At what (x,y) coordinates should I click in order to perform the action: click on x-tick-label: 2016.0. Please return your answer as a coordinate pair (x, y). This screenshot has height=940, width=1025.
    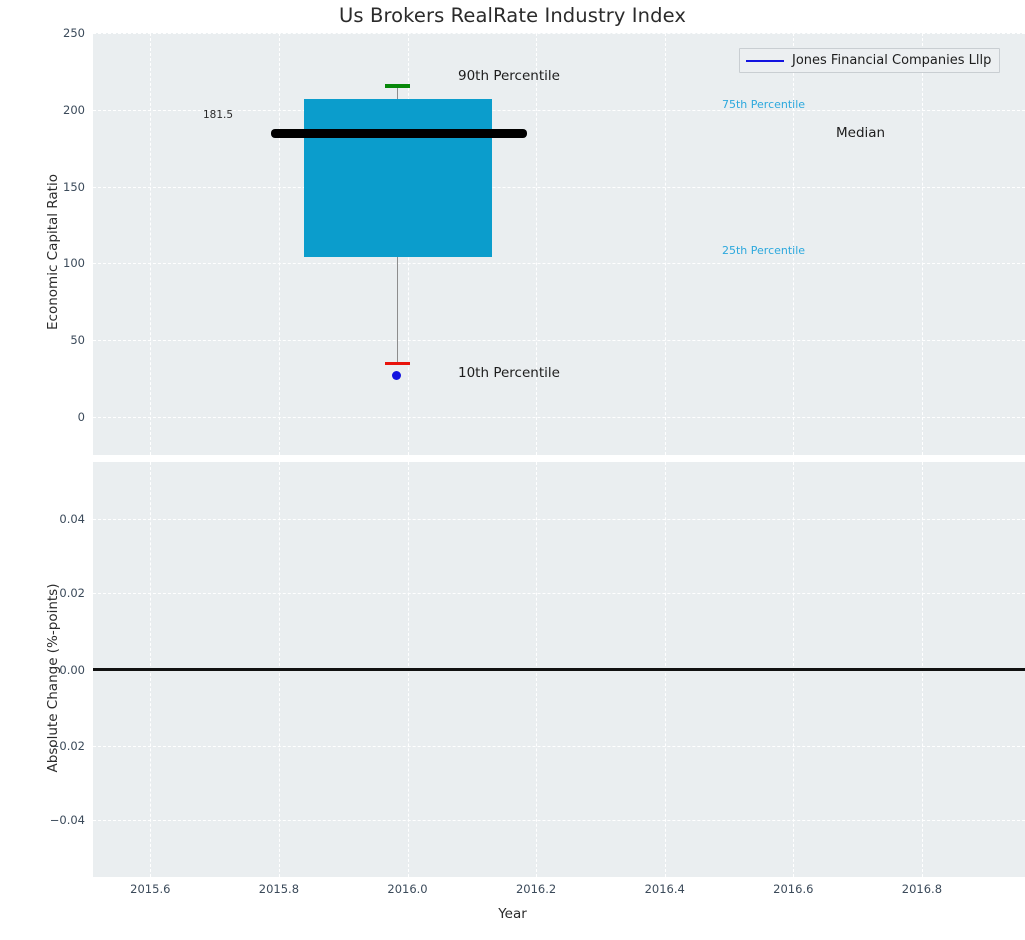
    Looking at the image, I should click on (407, 889).